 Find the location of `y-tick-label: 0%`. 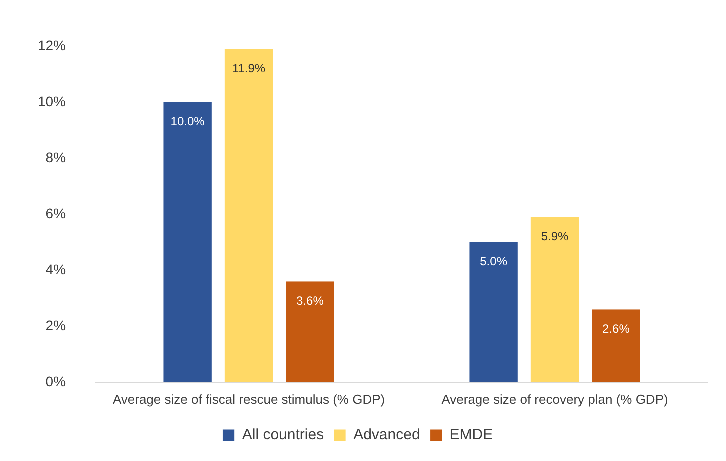

y-tick-label: 0% is located at coordinates (56, 381).